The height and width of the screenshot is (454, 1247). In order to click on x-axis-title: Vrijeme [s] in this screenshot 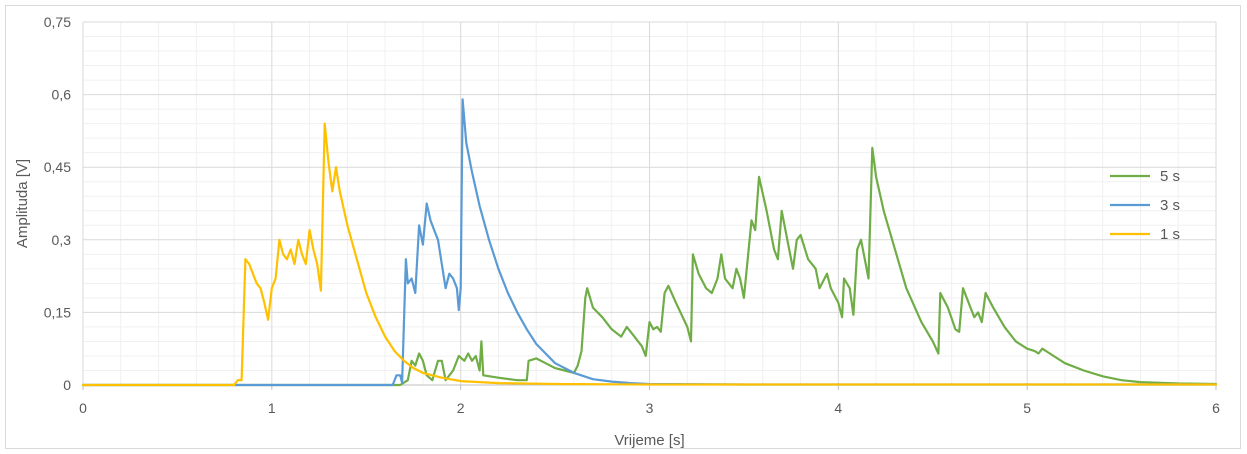, I will do `click(649, 440)`.